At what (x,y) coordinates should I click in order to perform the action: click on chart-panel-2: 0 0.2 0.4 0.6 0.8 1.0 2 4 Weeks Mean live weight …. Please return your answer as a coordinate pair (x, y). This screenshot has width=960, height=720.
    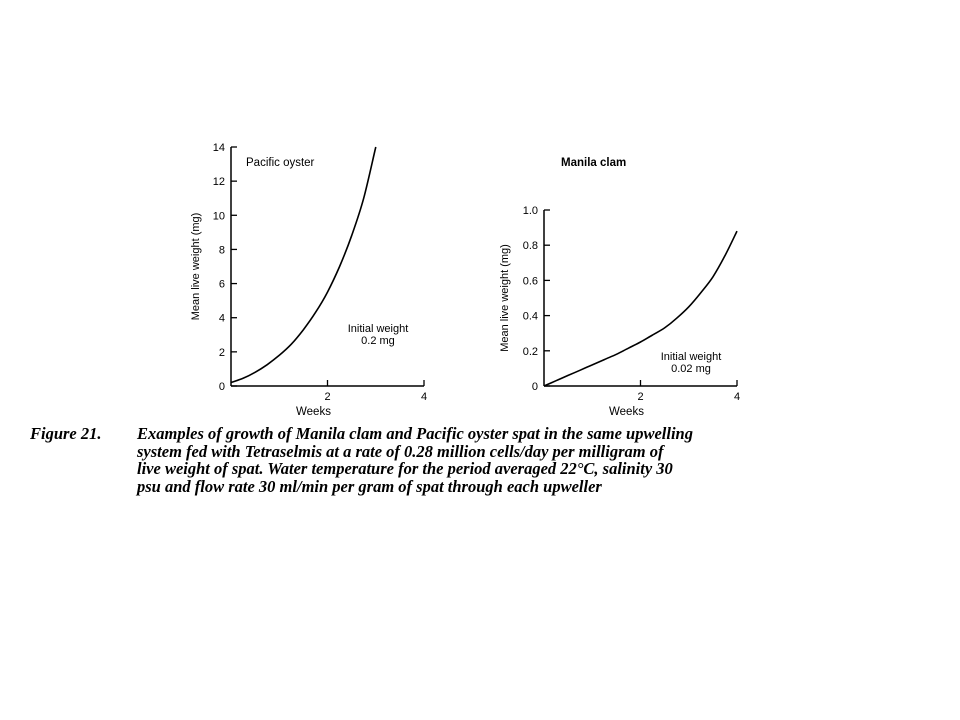
    Looking at the image, I should click on (619, 287).